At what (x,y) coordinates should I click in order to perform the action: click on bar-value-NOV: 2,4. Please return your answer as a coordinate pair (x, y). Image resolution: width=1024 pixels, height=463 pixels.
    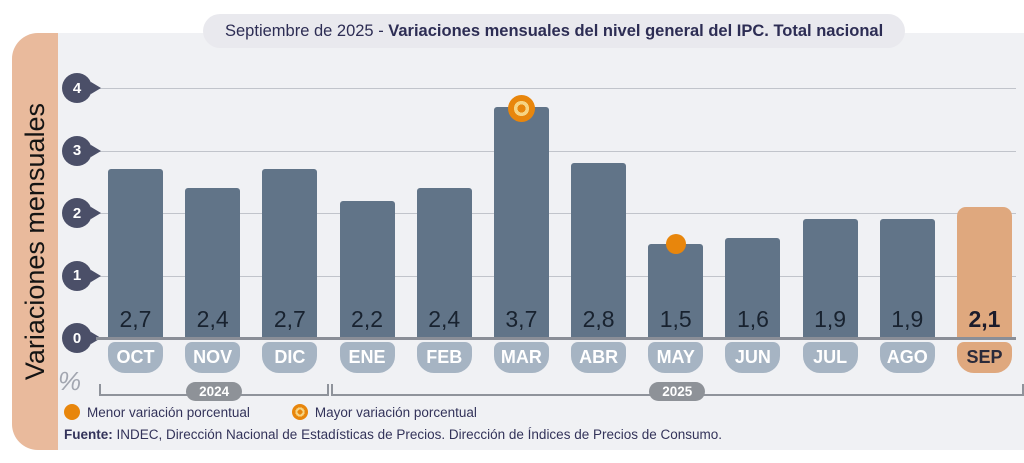
    Looking at the image, I should click on (212, 319).